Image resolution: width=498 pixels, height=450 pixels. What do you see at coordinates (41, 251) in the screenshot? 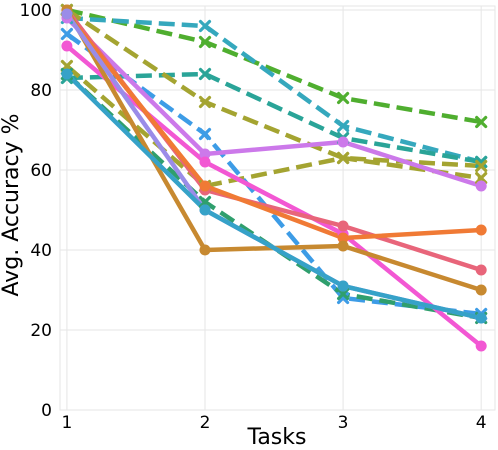
I see `y-tick-label-40: 40` at bounding box center [41, 251].